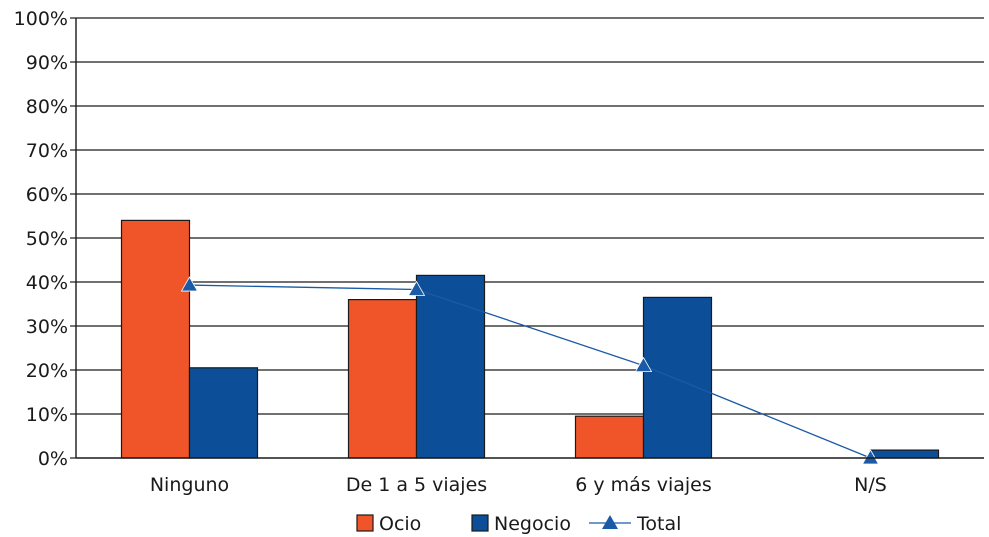 The height and width of the screenshot is (537, 989). What do you see at coordinates (47, 107) in the screenshot?
I see `y-tick-label: 80%` at bounding box center [47, 107].